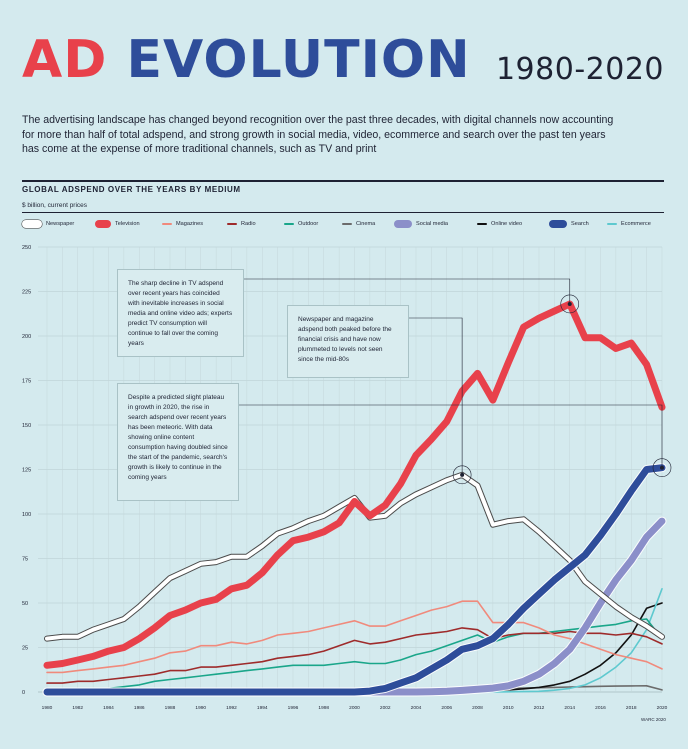  I want to click on x-tick-label: 2016, so click(600, 708).